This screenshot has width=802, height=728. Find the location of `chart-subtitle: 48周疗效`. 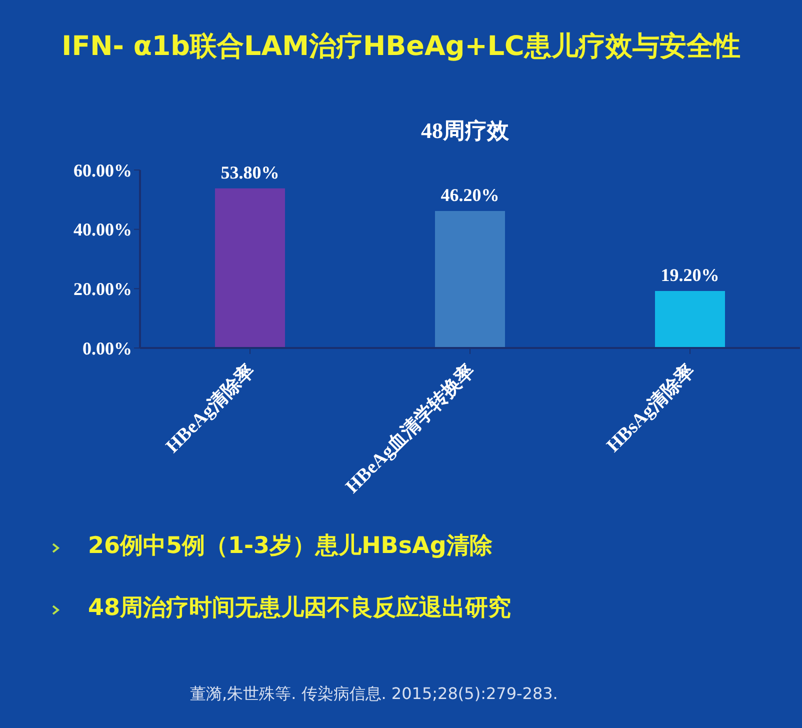

chart-subtitle: 48周疗效 is located at coordinates (465, 131).